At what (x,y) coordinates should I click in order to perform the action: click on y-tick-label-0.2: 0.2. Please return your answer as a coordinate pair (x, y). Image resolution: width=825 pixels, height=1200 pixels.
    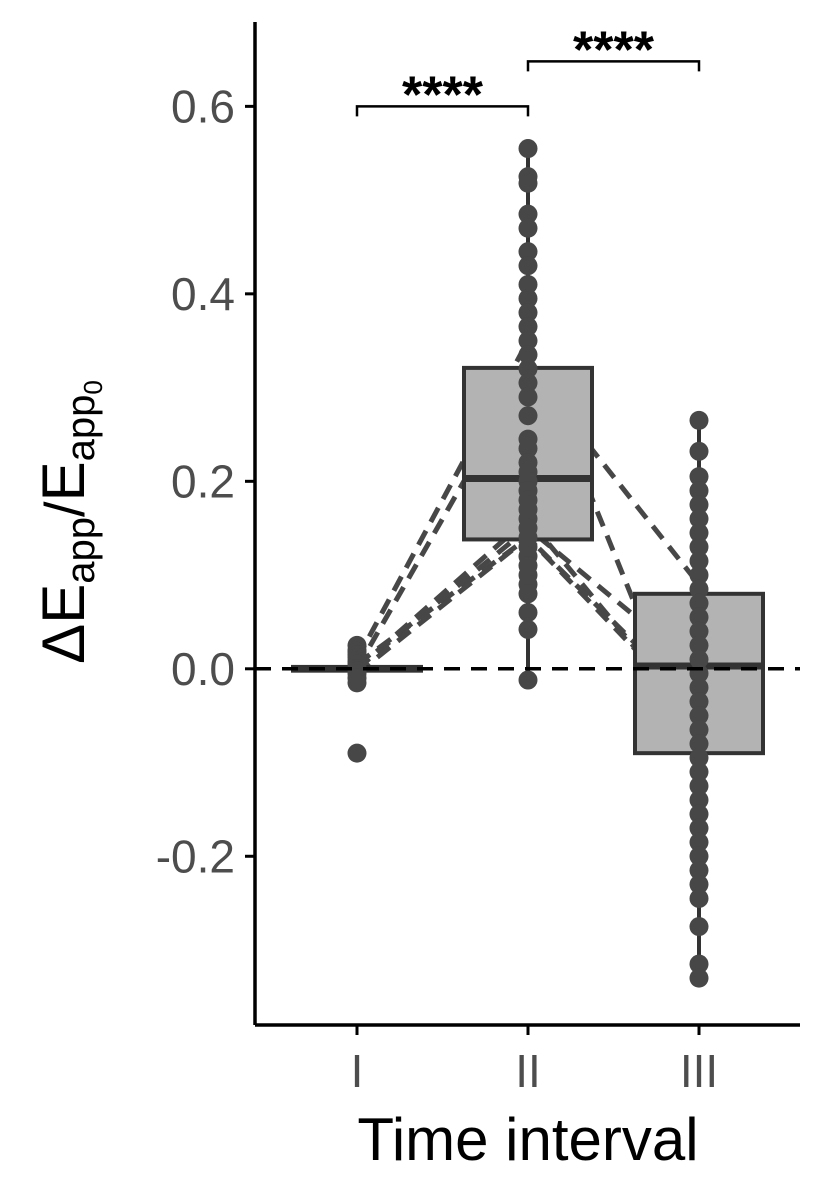
    Looking at the image, I should click on (203, 481).